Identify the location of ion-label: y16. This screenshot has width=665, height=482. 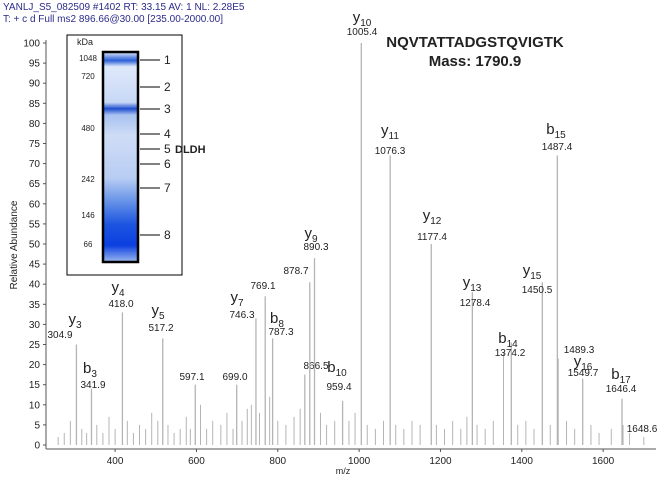
(583, 363).